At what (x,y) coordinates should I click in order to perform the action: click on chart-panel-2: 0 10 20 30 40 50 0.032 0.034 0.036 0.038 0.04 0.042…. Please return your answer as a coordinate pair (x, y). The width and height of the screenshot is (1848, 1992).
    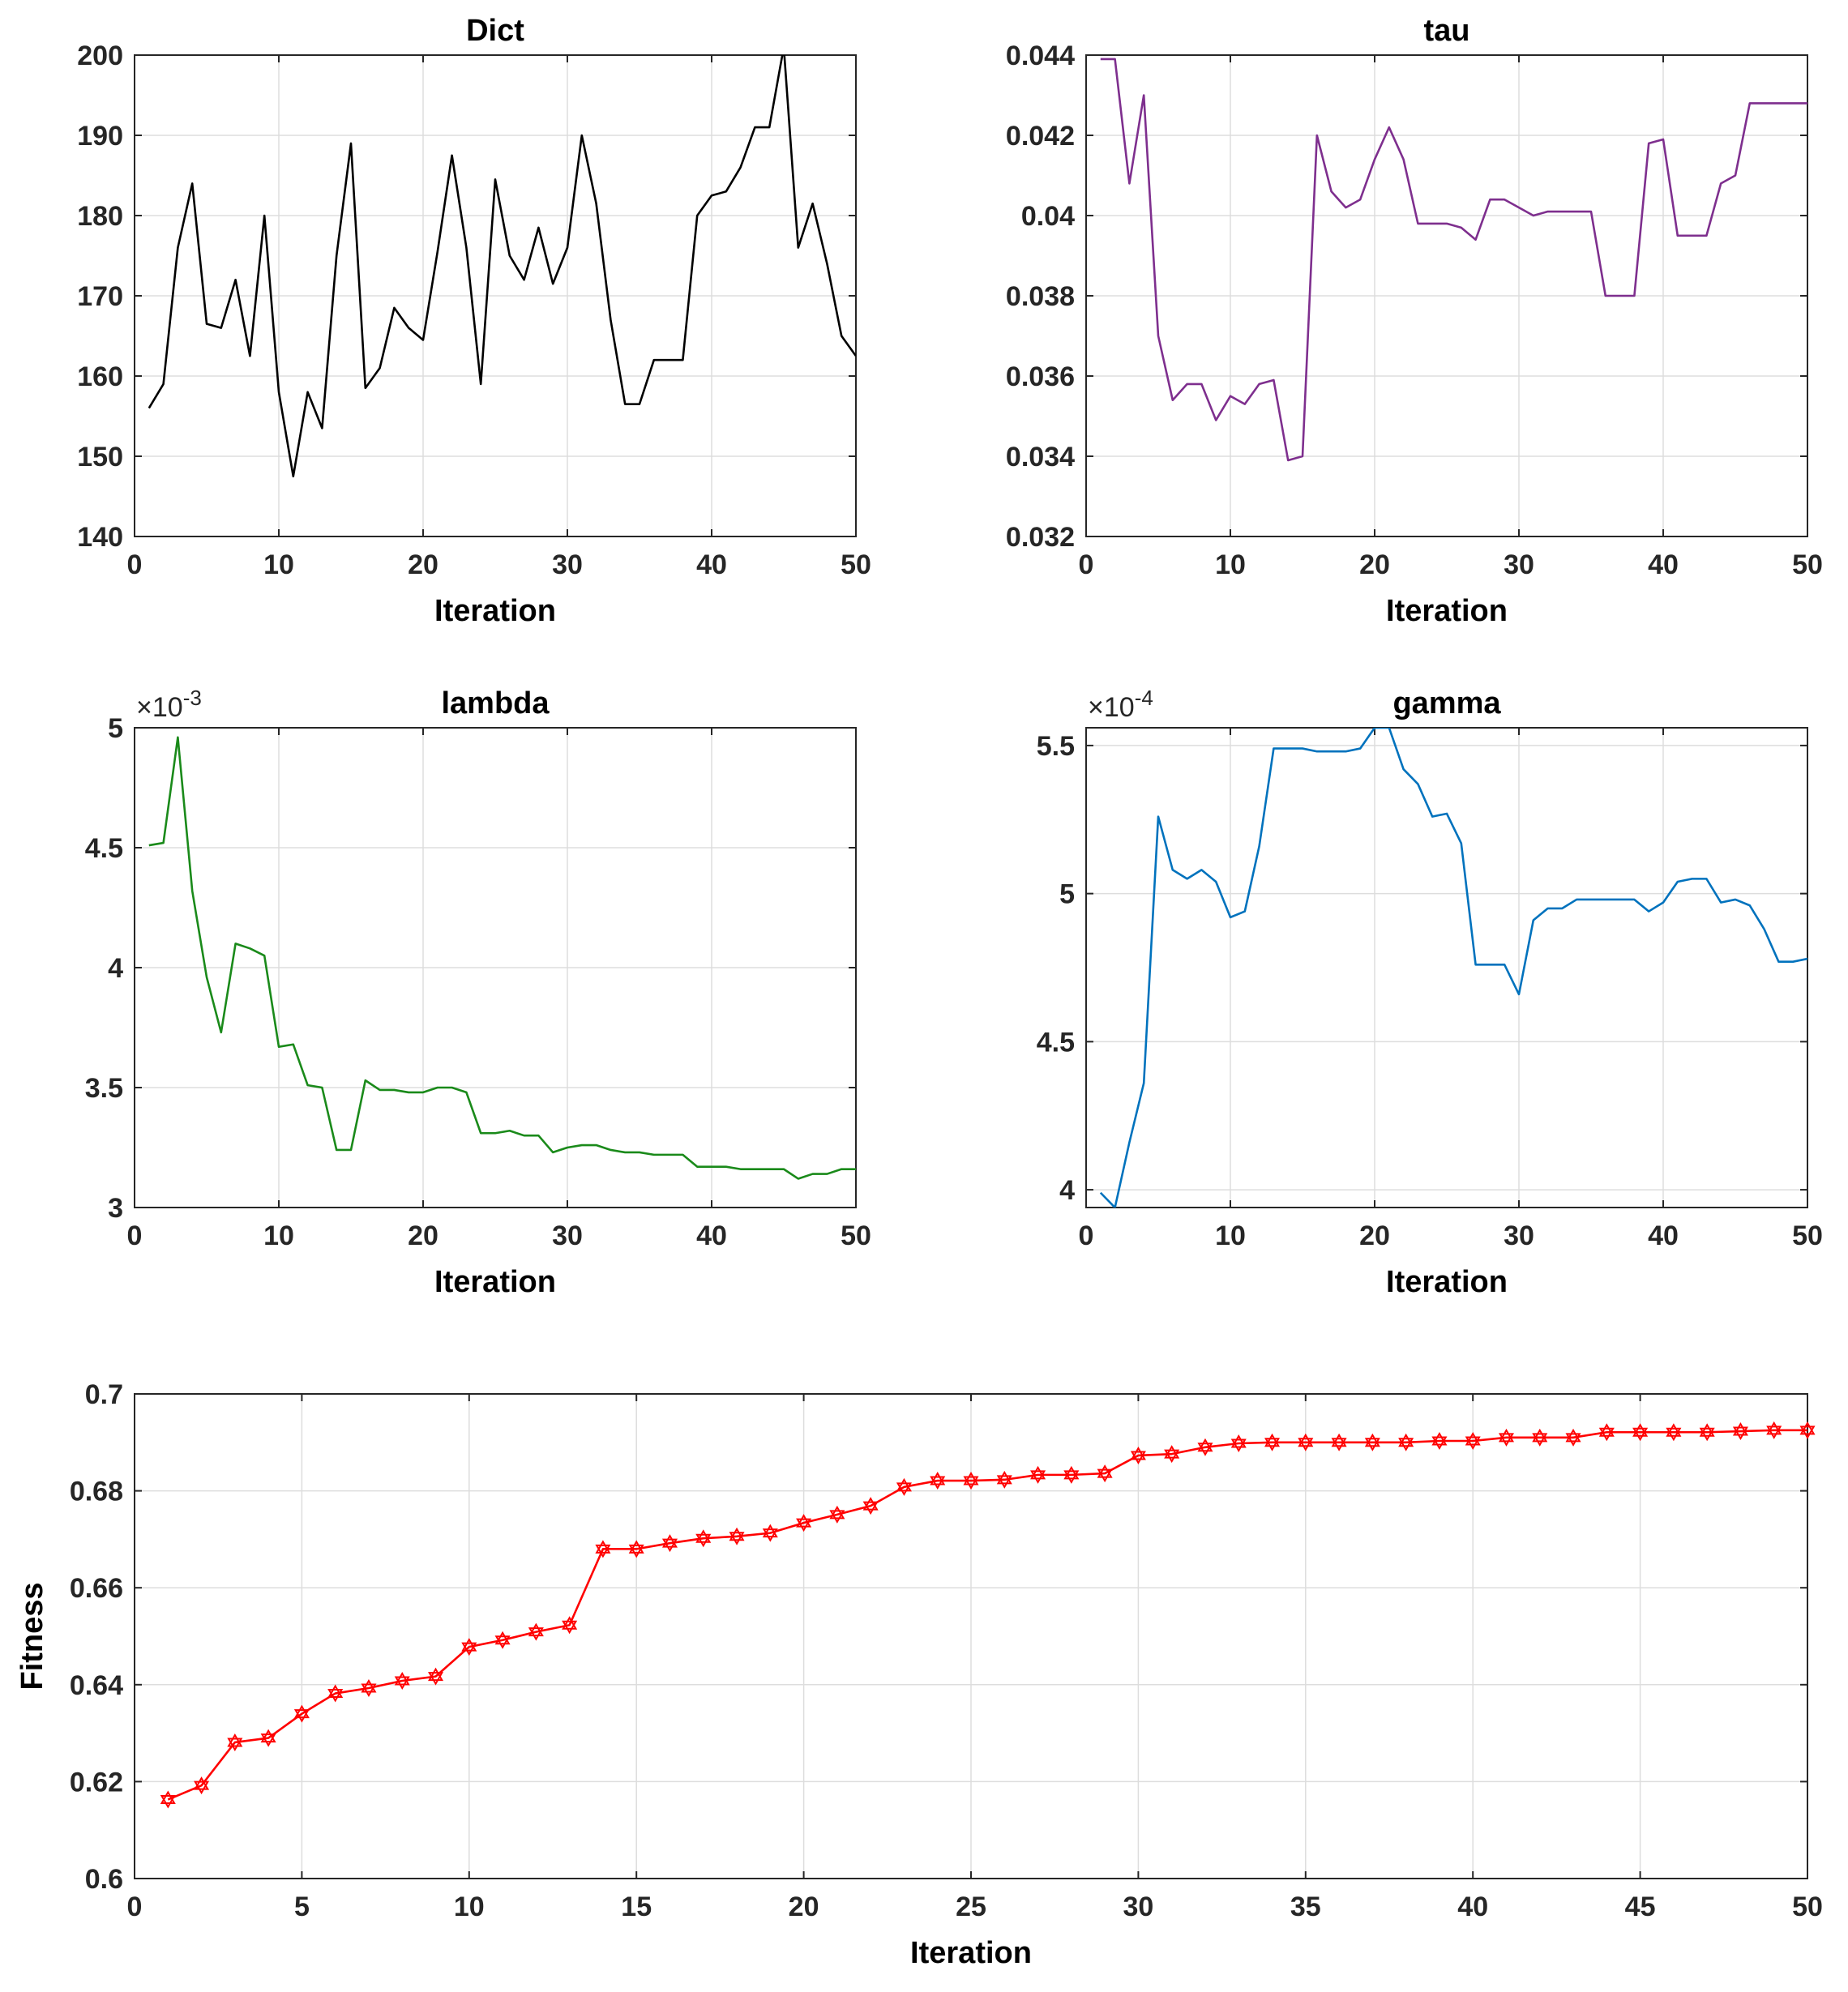
    Looking at the image, I should click on (1414, 321).